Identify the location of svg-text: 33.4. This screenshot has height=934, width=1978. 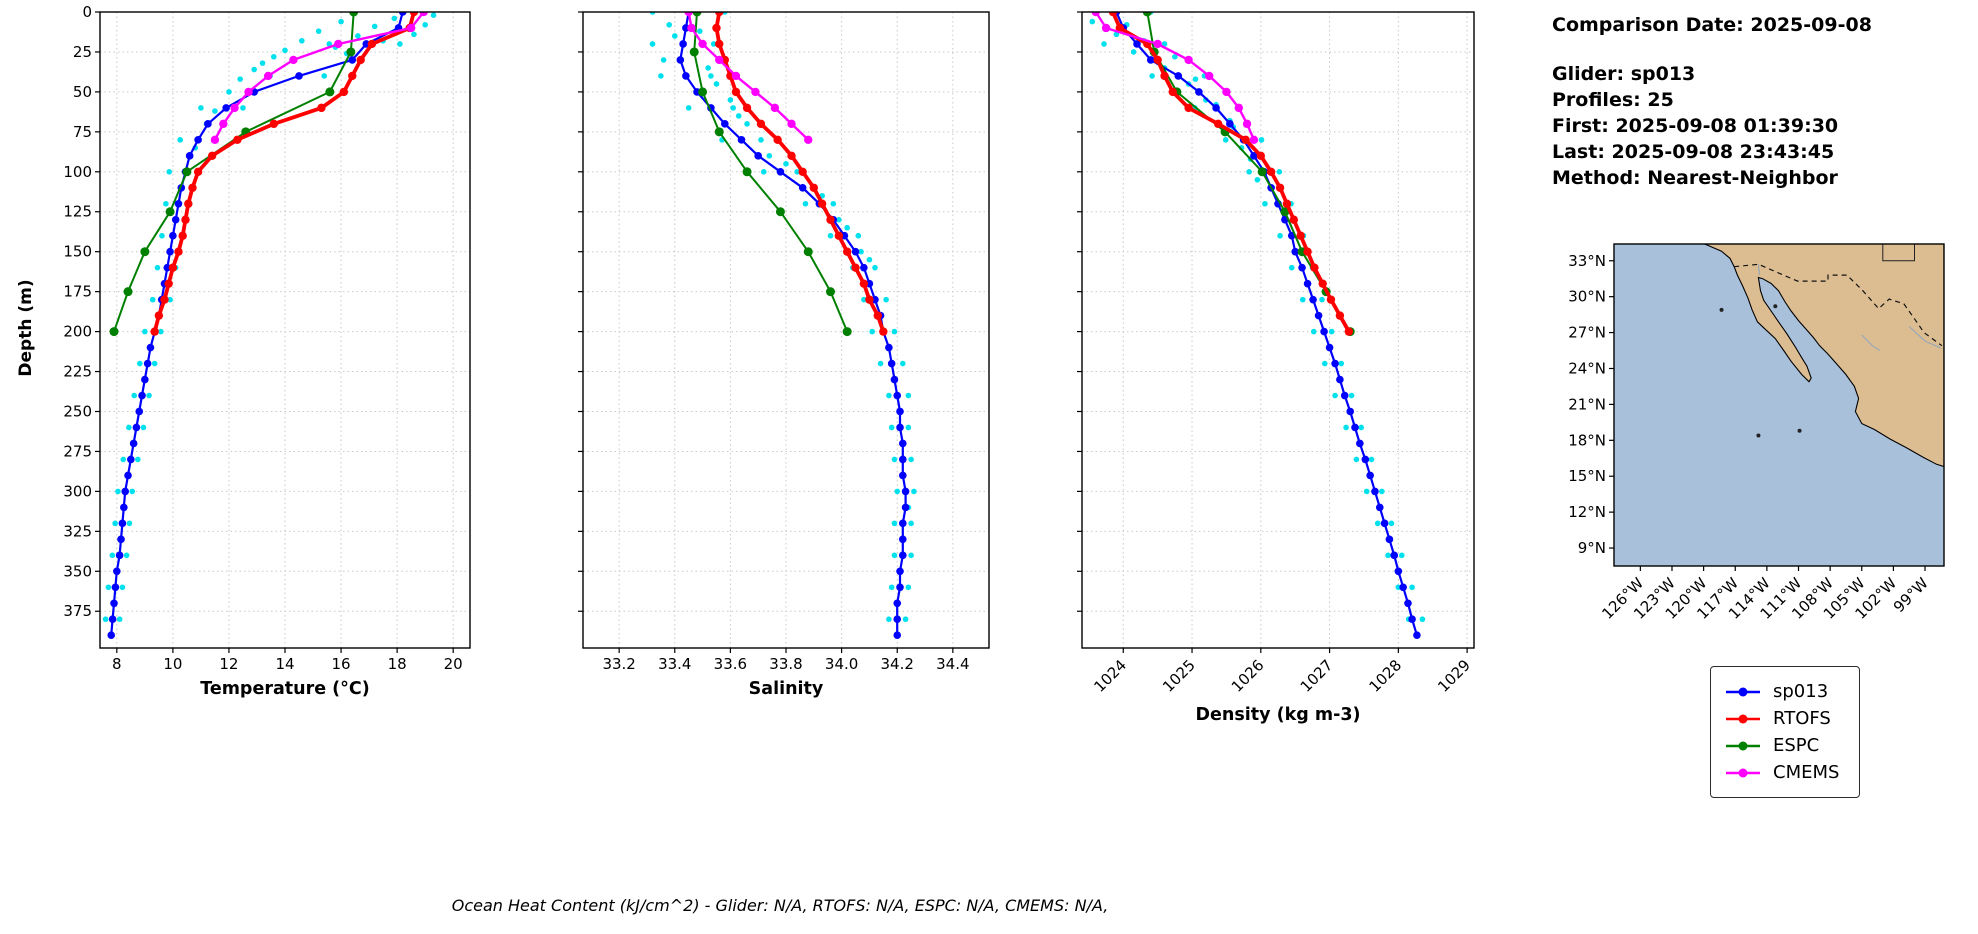
(674, 664).